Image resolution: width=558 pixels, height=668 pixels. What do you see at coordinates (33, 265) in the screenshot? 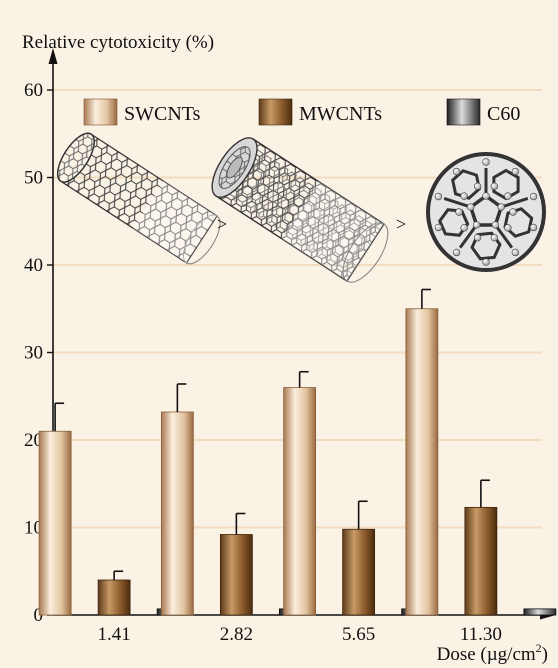
I see `y-tick-label: 40` at bounding box center [33, 265].